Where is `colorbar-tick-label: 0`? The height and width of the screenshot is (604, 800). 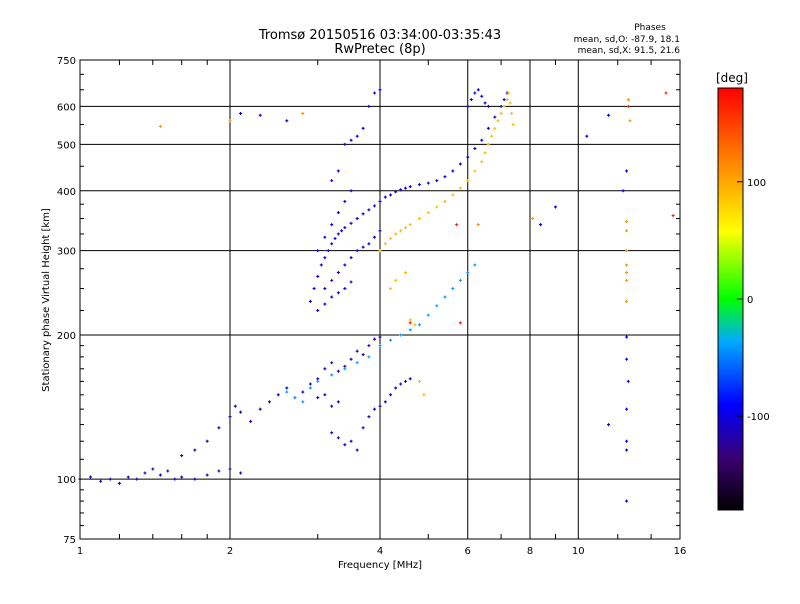
colorbar-tick-label: 0 is located at coordinates (750, 300).